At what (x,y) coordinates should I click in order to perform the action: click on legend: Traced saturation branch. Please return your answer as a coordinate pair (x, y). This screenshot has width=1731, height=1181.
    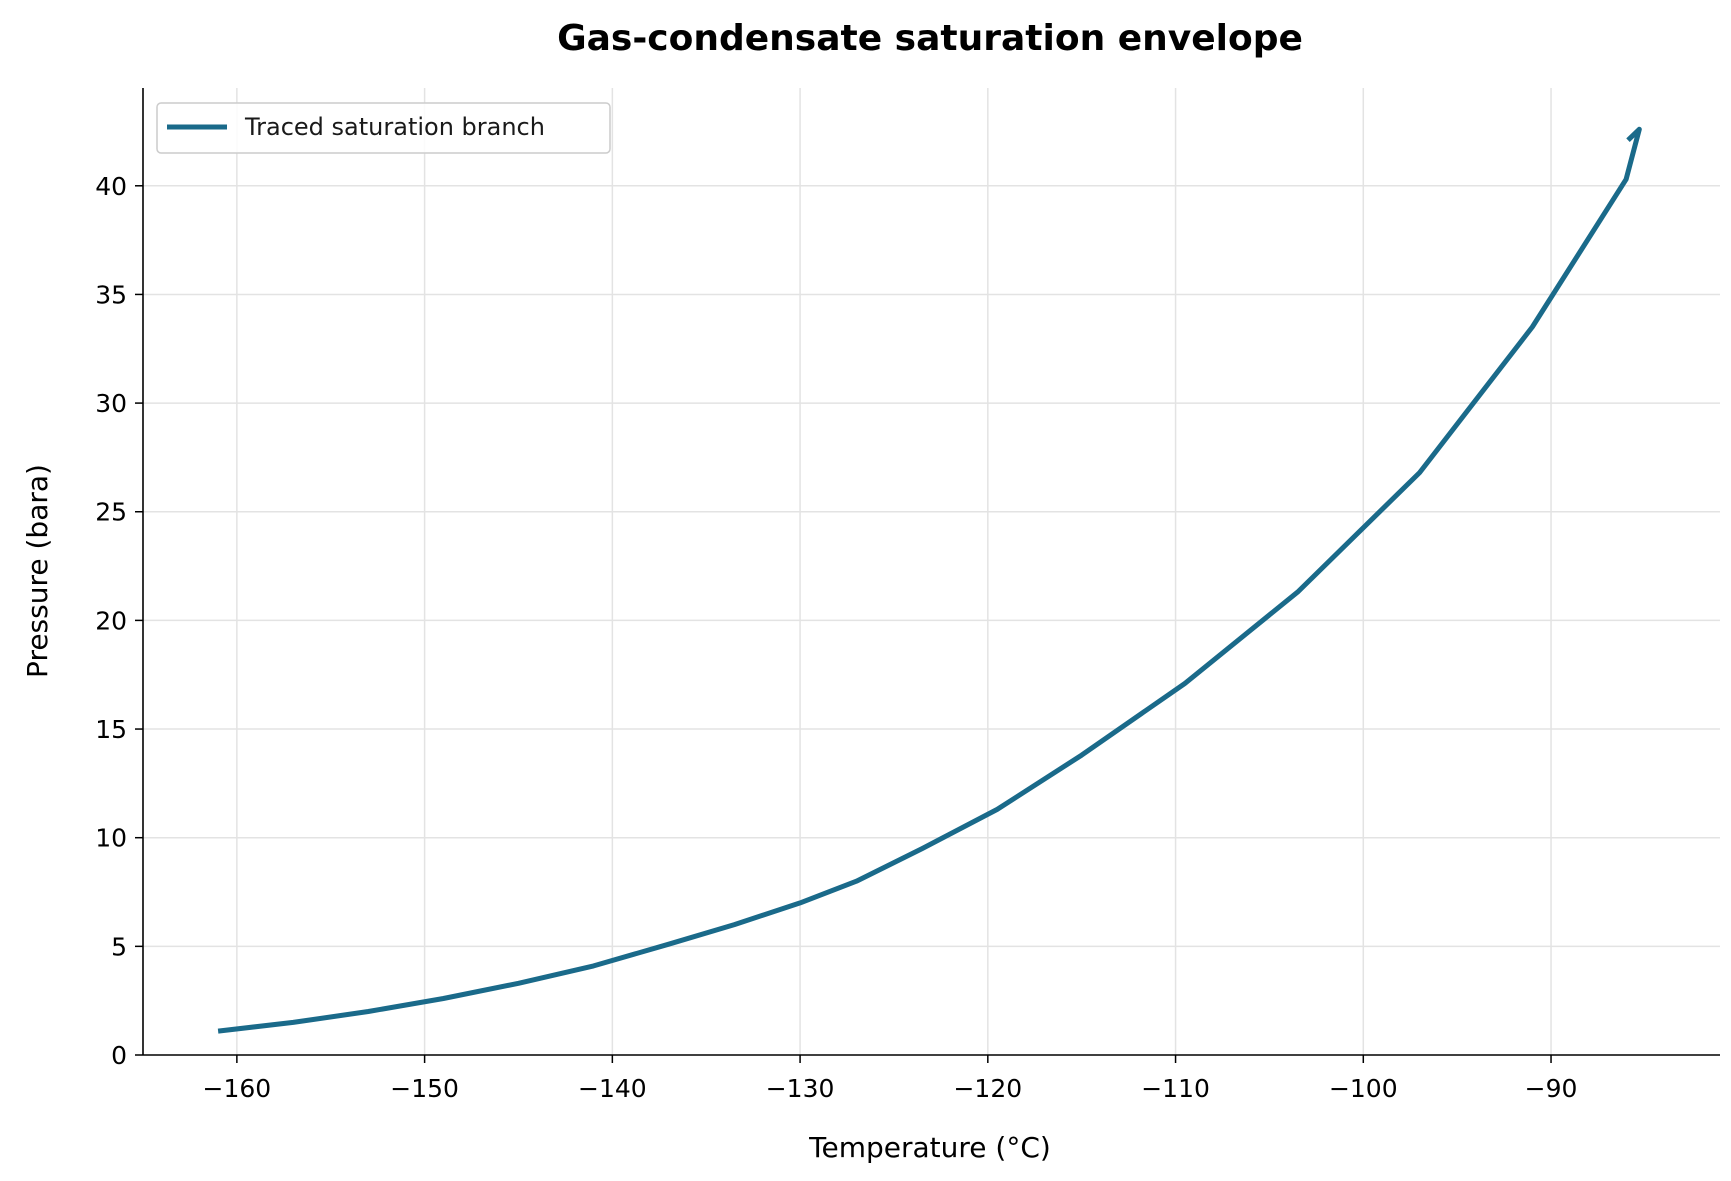
    Looking at the image, I should click on (383, 128).